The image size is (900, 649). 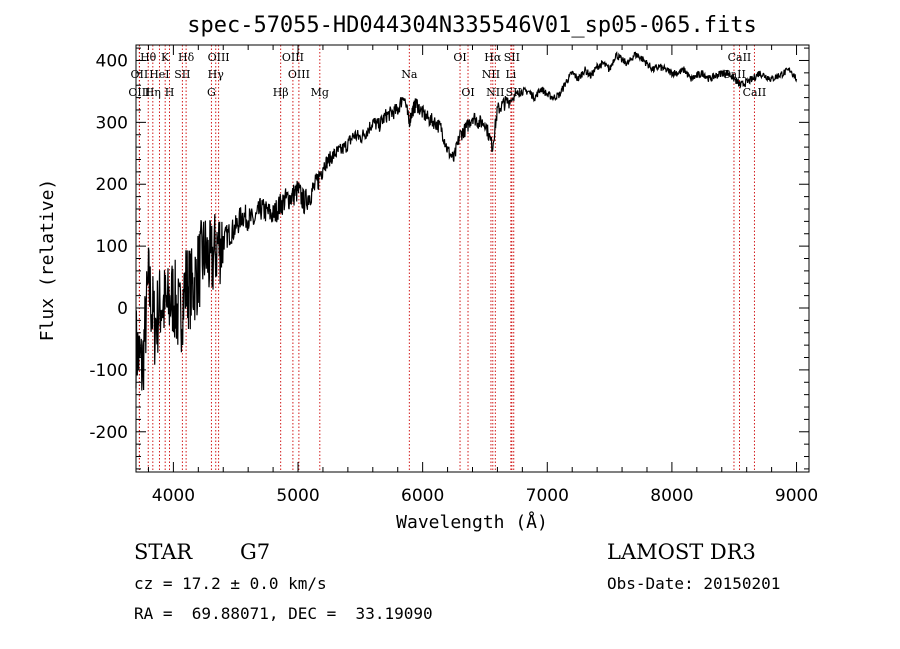 What do you see at coordinates (170, 92) in the screenshot?
I see `line-label-7: H` at bounding box center [170, 92].